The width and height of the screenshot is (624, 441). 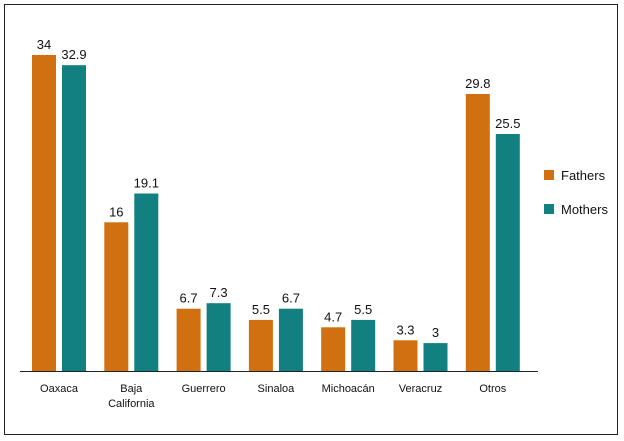 I want to click on value-label-mothers-1: 19.1, so click(x=146, y=183).